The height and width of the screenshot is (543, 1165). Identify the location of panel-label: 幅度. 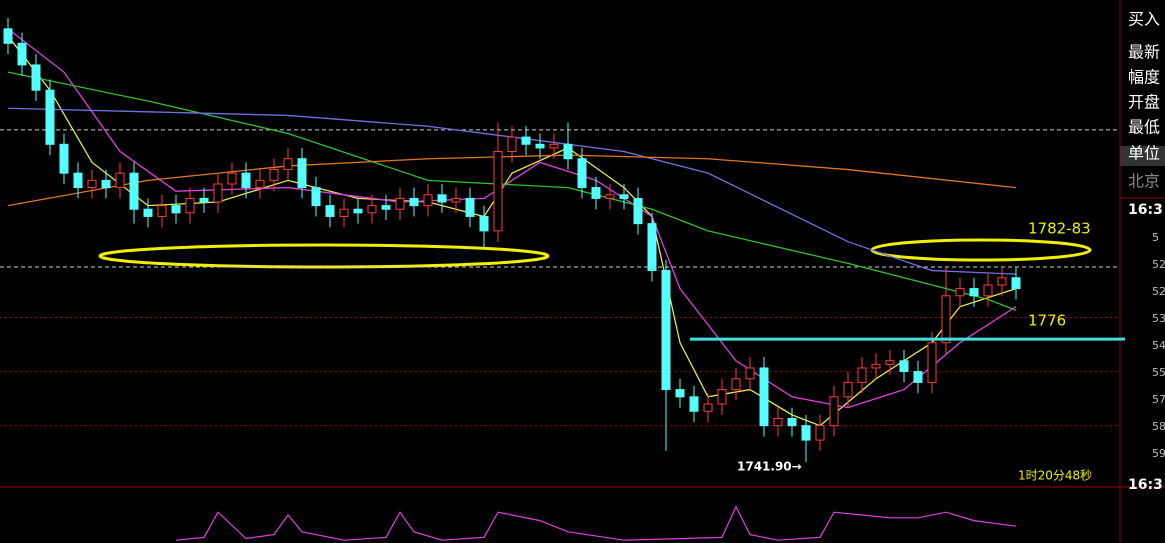
(1144, 77).